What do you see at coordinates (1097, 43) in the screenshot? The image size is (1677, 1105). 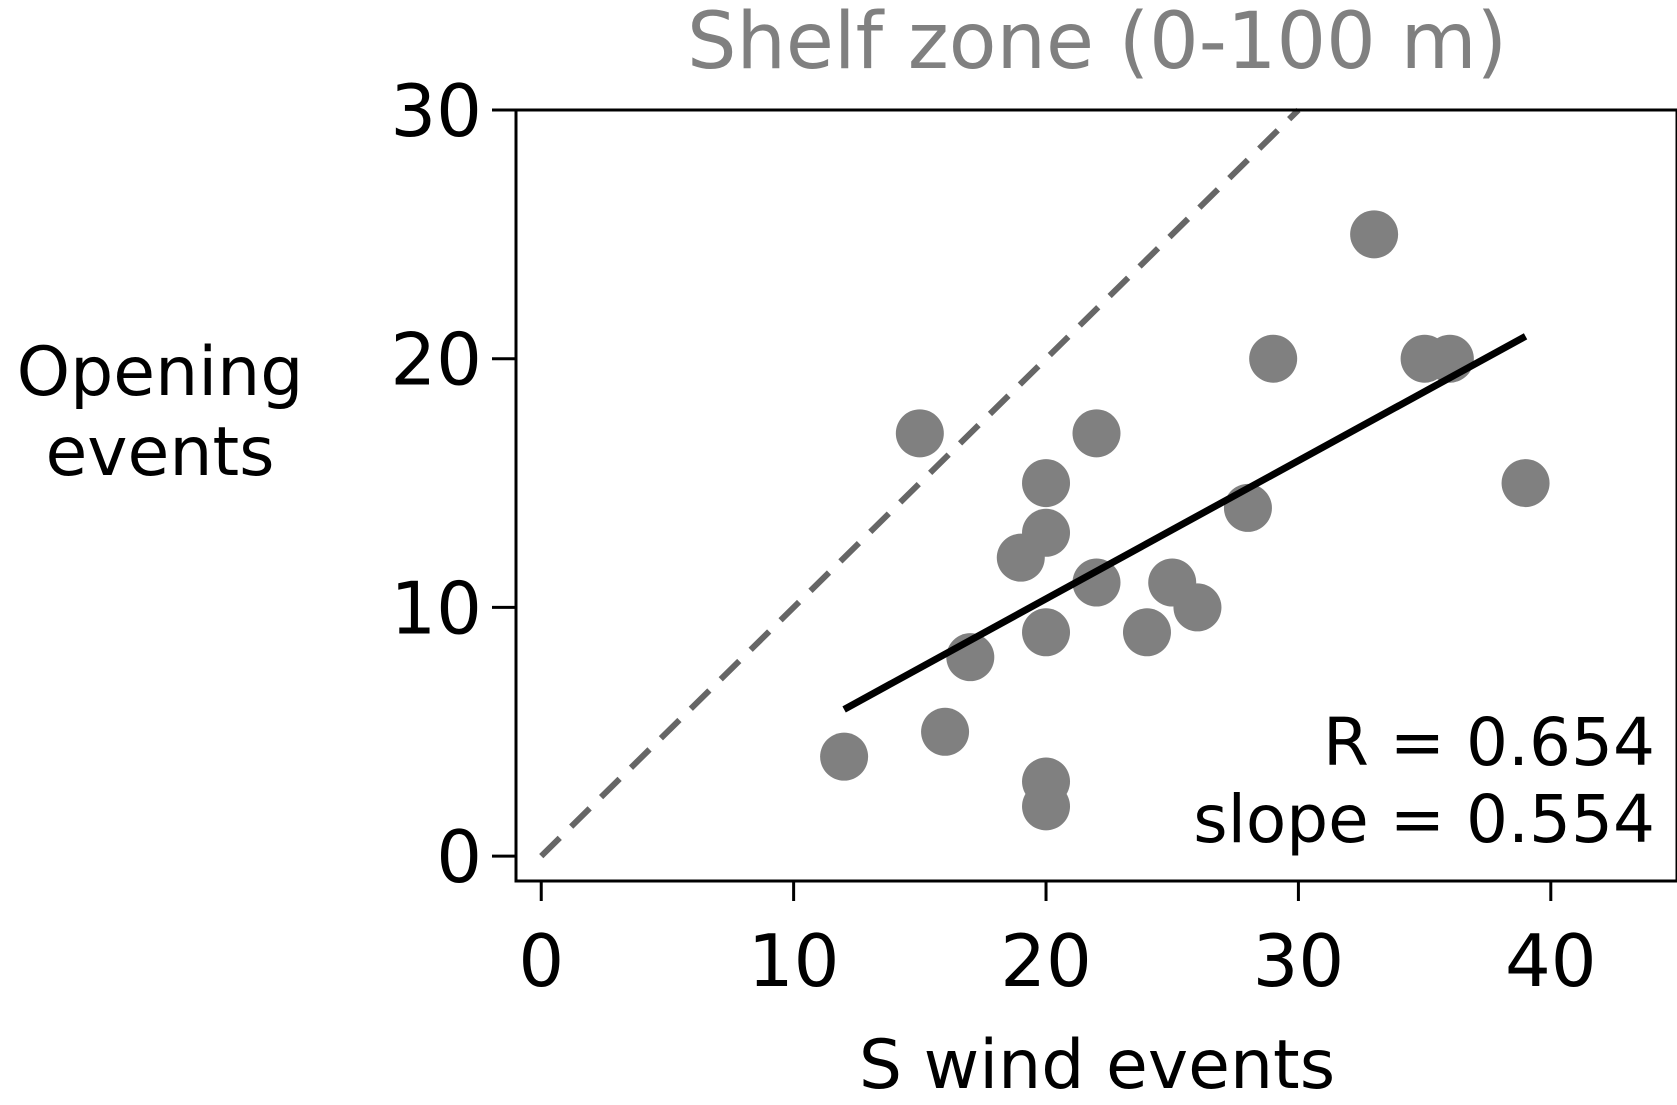 I see `chart-title: Shelf zone (0-100 m)` at bounding box center [1097, 43].